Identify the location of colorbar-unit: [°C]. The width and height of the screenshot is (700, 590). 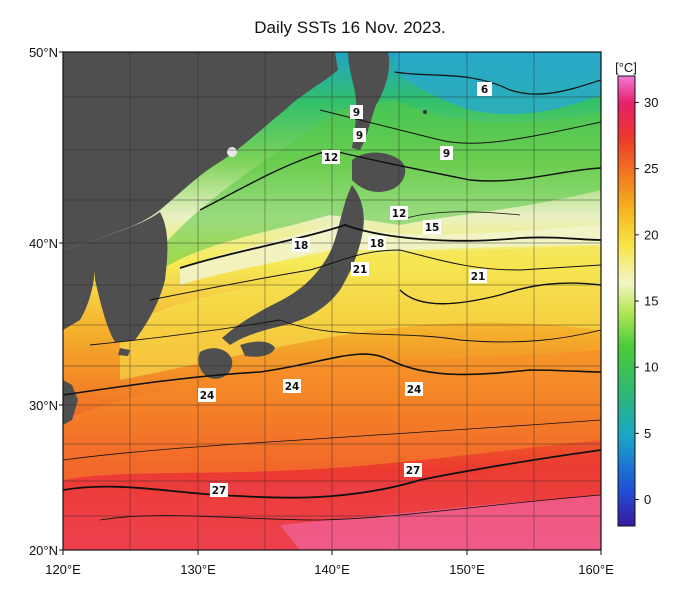
(626, 67).